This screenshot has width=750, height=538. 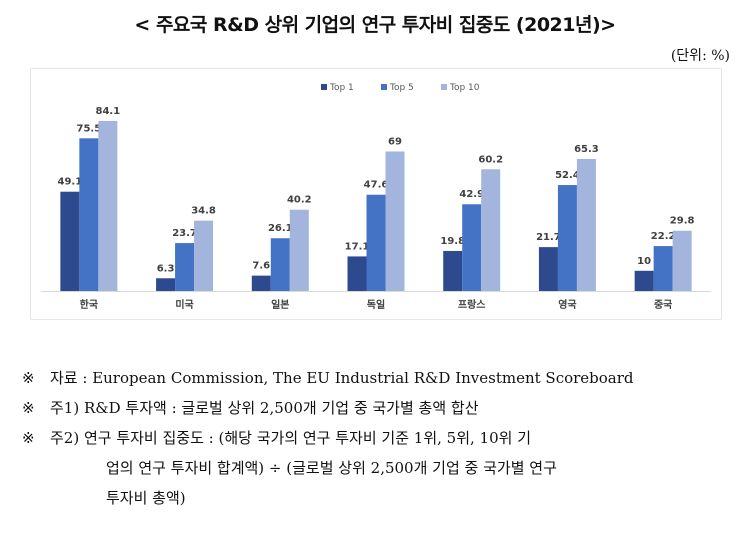 I want to click on data-label: 34.8, so click(x=203, y=211).